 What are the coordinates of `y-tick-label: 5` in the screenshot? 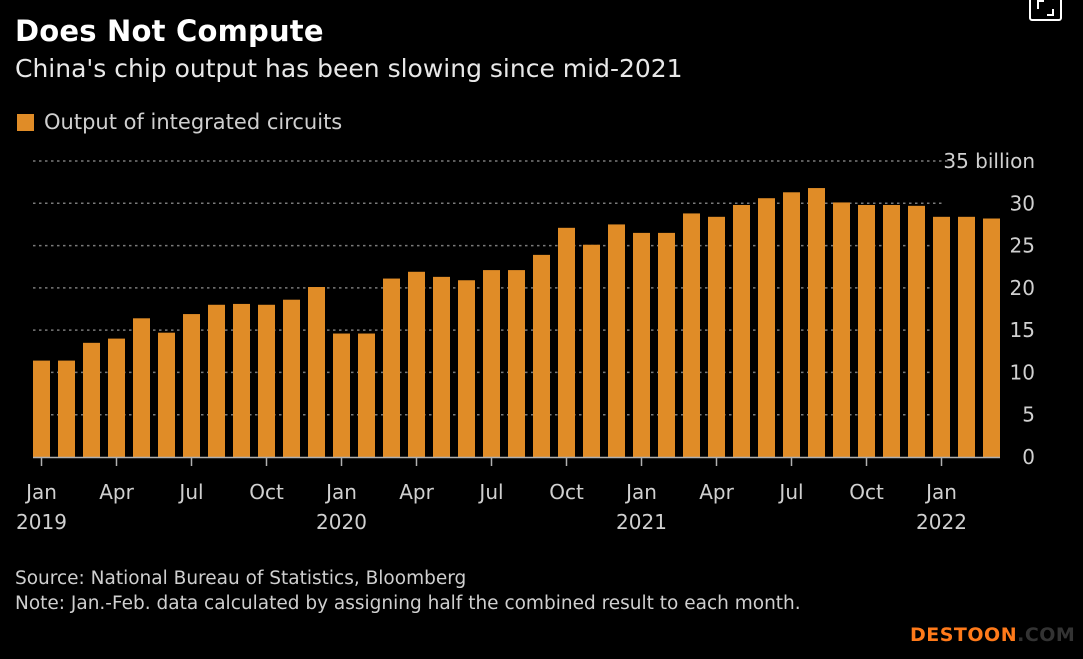 It's located at (1028, 415).